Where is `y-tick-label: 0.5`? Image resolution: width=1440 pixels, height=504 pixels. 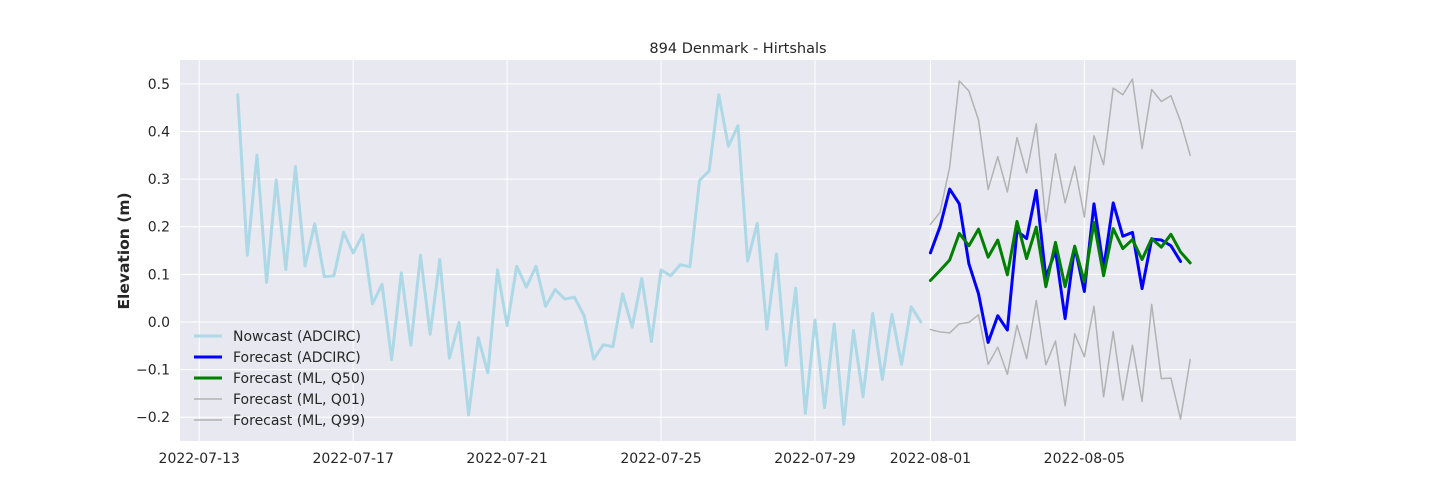
y-tick-label: 0.5 is located at coordinates (159, 85).